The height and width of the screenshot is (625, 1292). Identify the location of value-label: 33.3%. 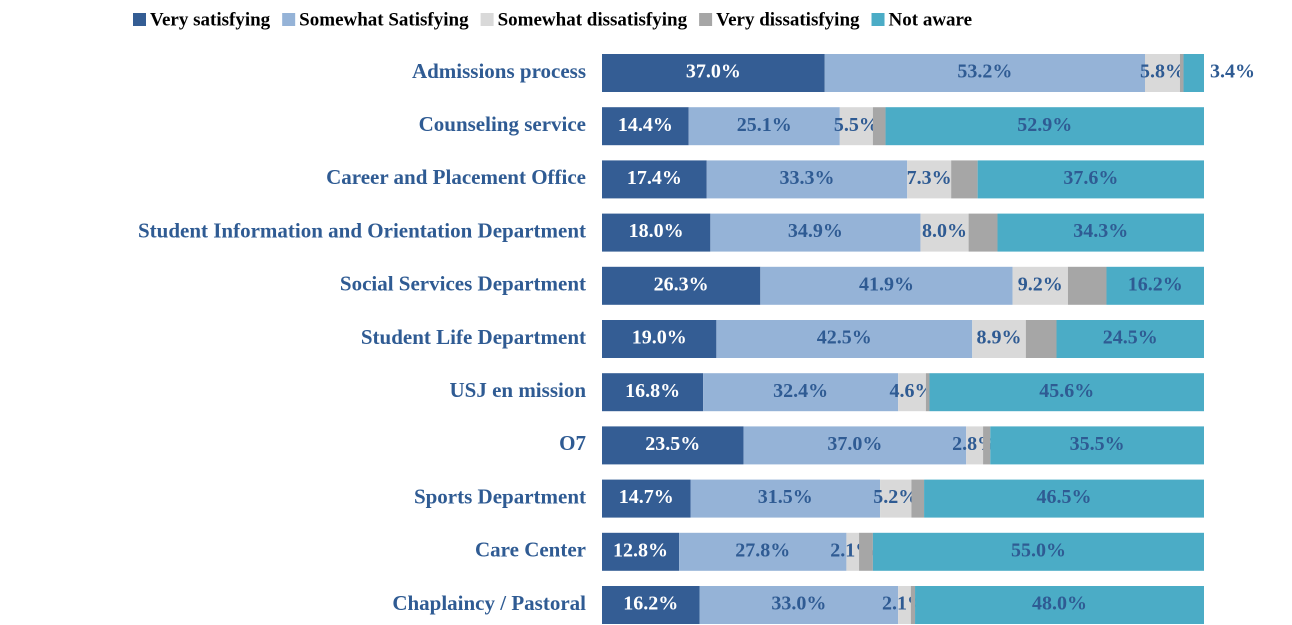
(806, 178).